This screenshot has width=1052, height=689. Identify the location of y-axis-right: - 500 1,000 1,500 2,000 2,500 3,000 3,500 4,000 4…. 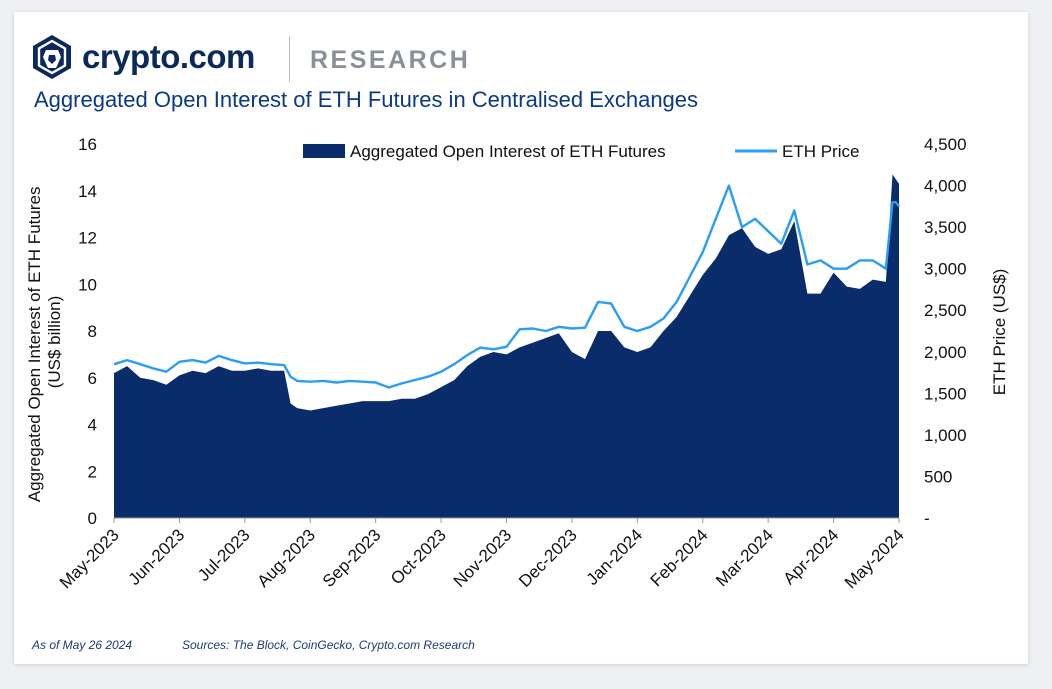
(945, 331).